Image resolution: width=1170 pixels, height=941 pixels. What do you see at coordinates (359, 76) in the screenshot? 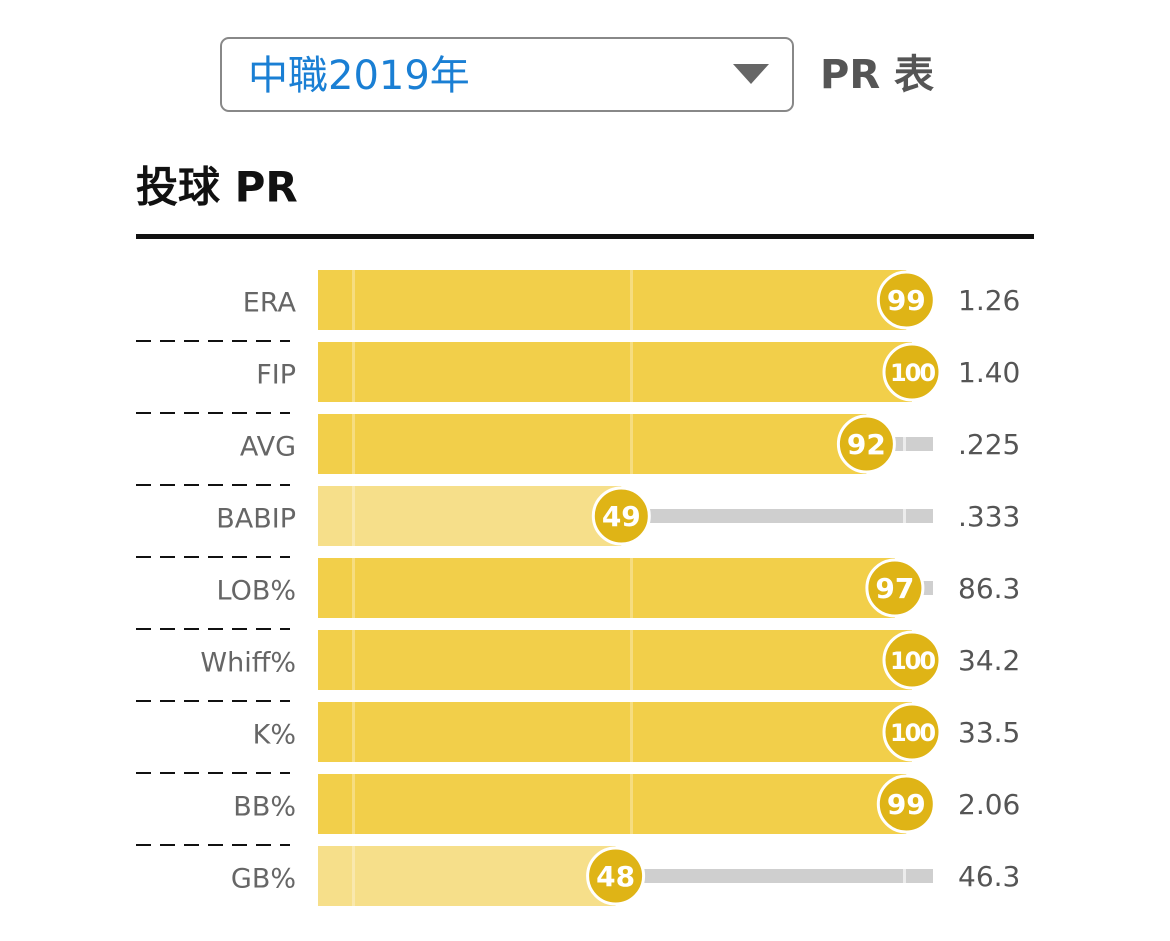
I see `dropdown-value: 中職2019年` at bounding box center [359, 76].